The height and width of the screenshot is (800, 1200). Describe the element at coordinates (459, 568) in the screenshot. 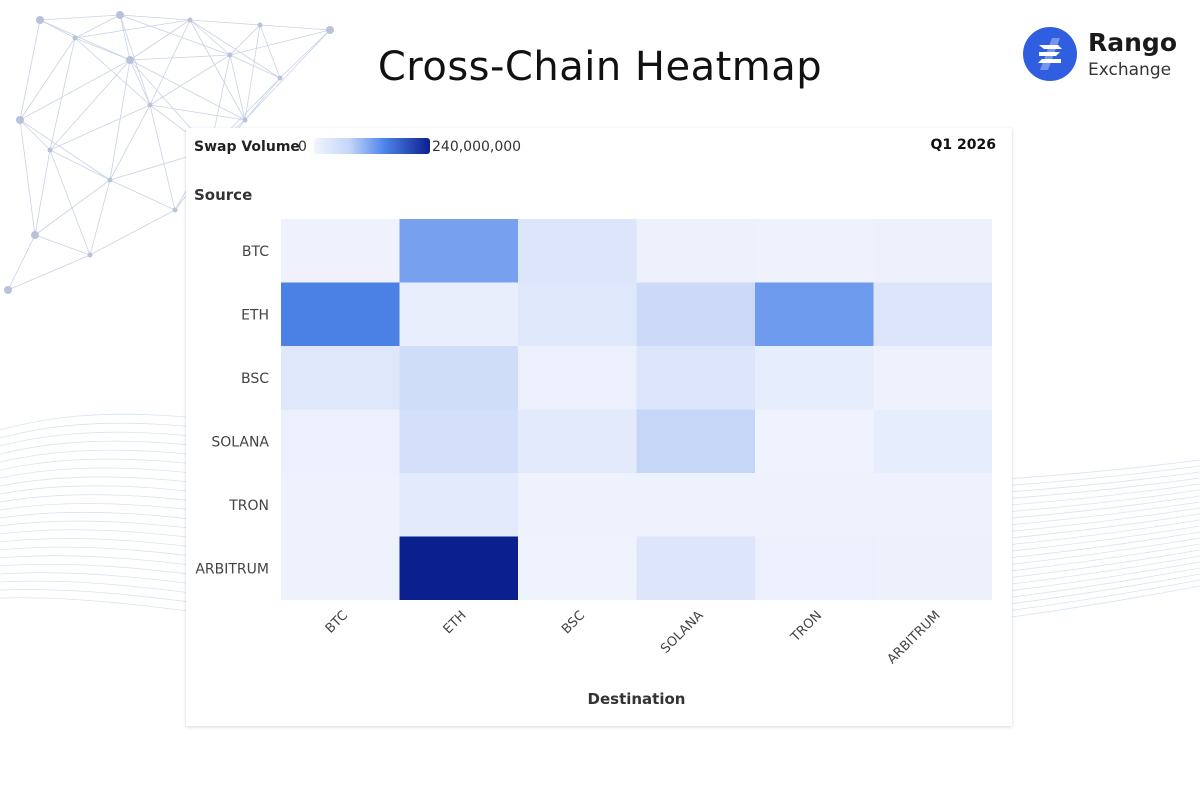

I see `heatmap-cell-arbitrum-to-eth` at that location.